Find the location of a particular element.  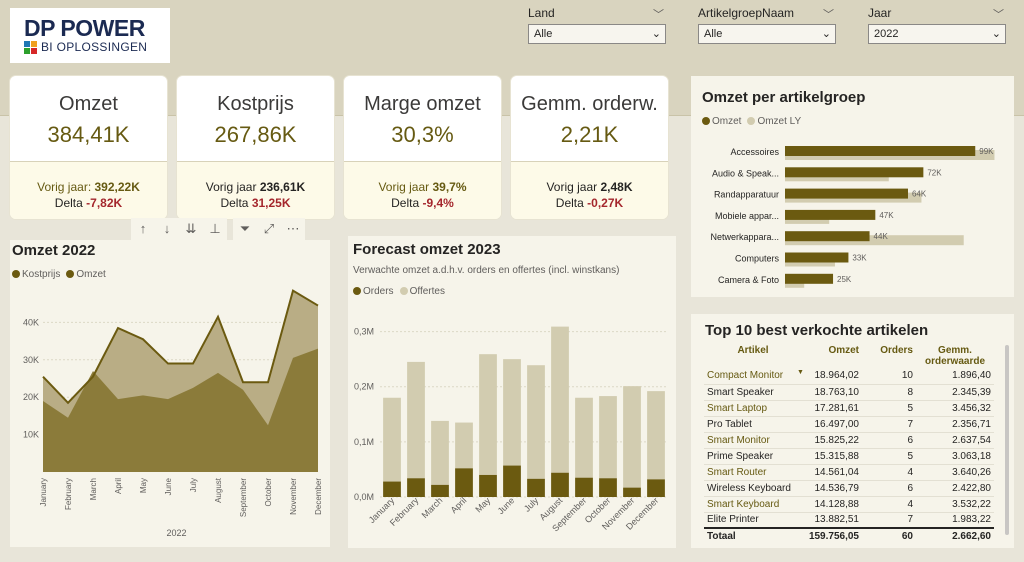

forecast-title: Forecast omzet 2023 is located at coordinates (427, 249).